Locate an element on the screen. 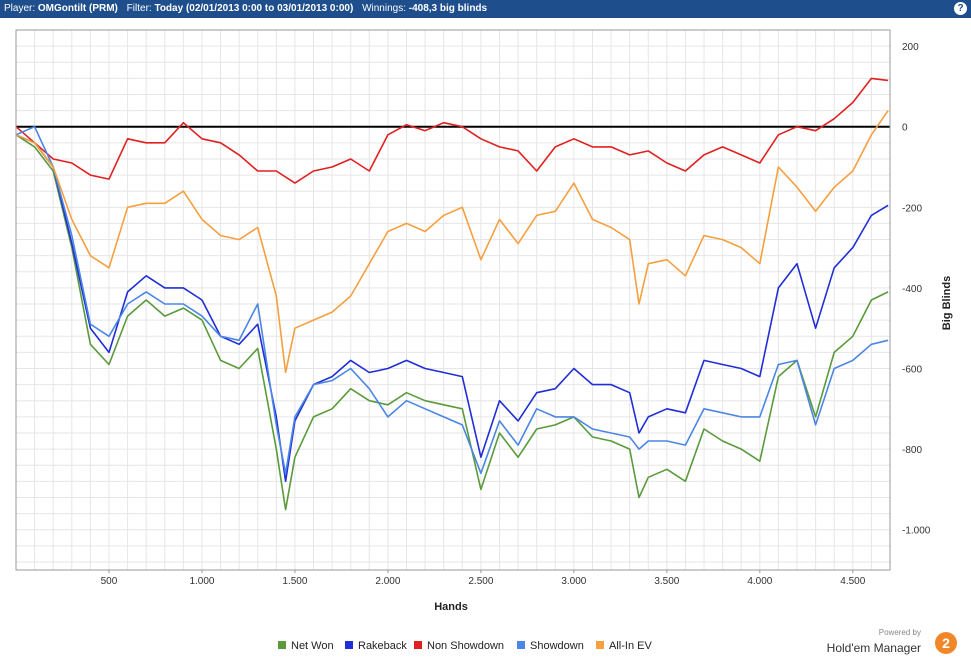  legend-item: Net Won is located at coordinates (306, 646).